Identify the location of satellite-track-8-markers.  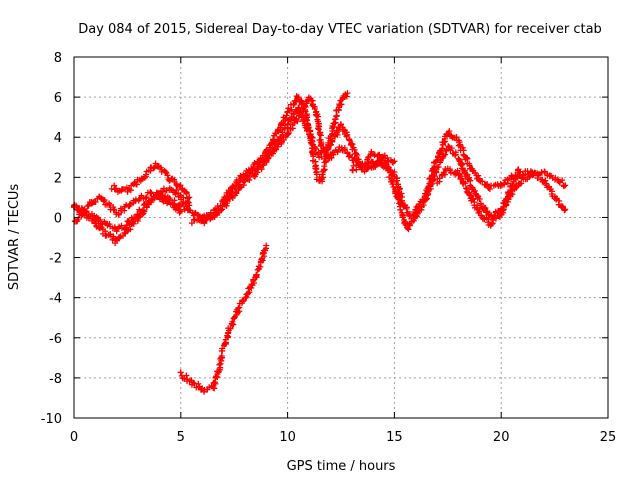
(319, 158).